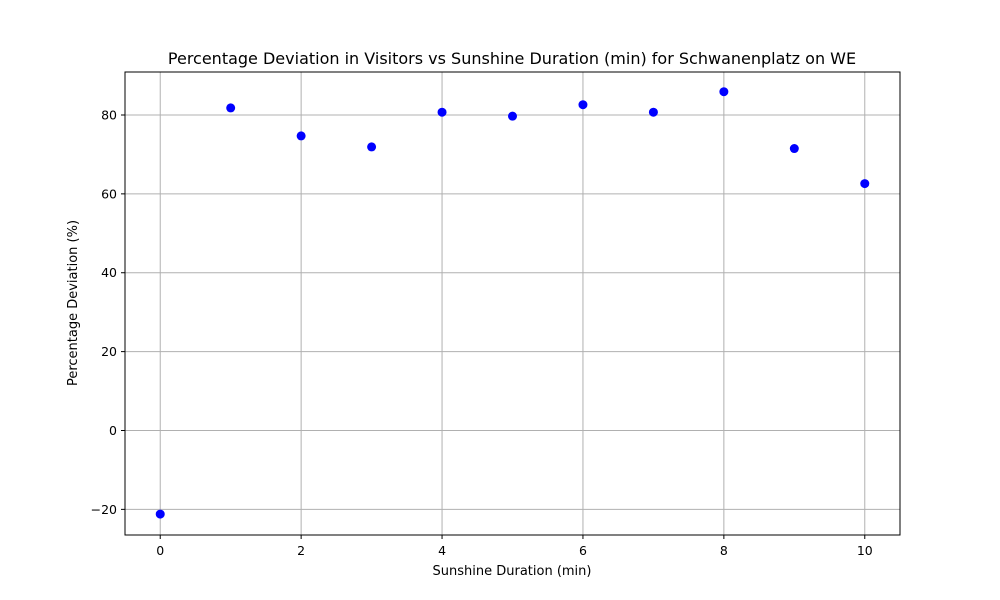 This screenshot has width=1000, height=600. Describe the element at coordinates (109, 272) in the screenshot. I see `y-tick-label: 40` at that location.